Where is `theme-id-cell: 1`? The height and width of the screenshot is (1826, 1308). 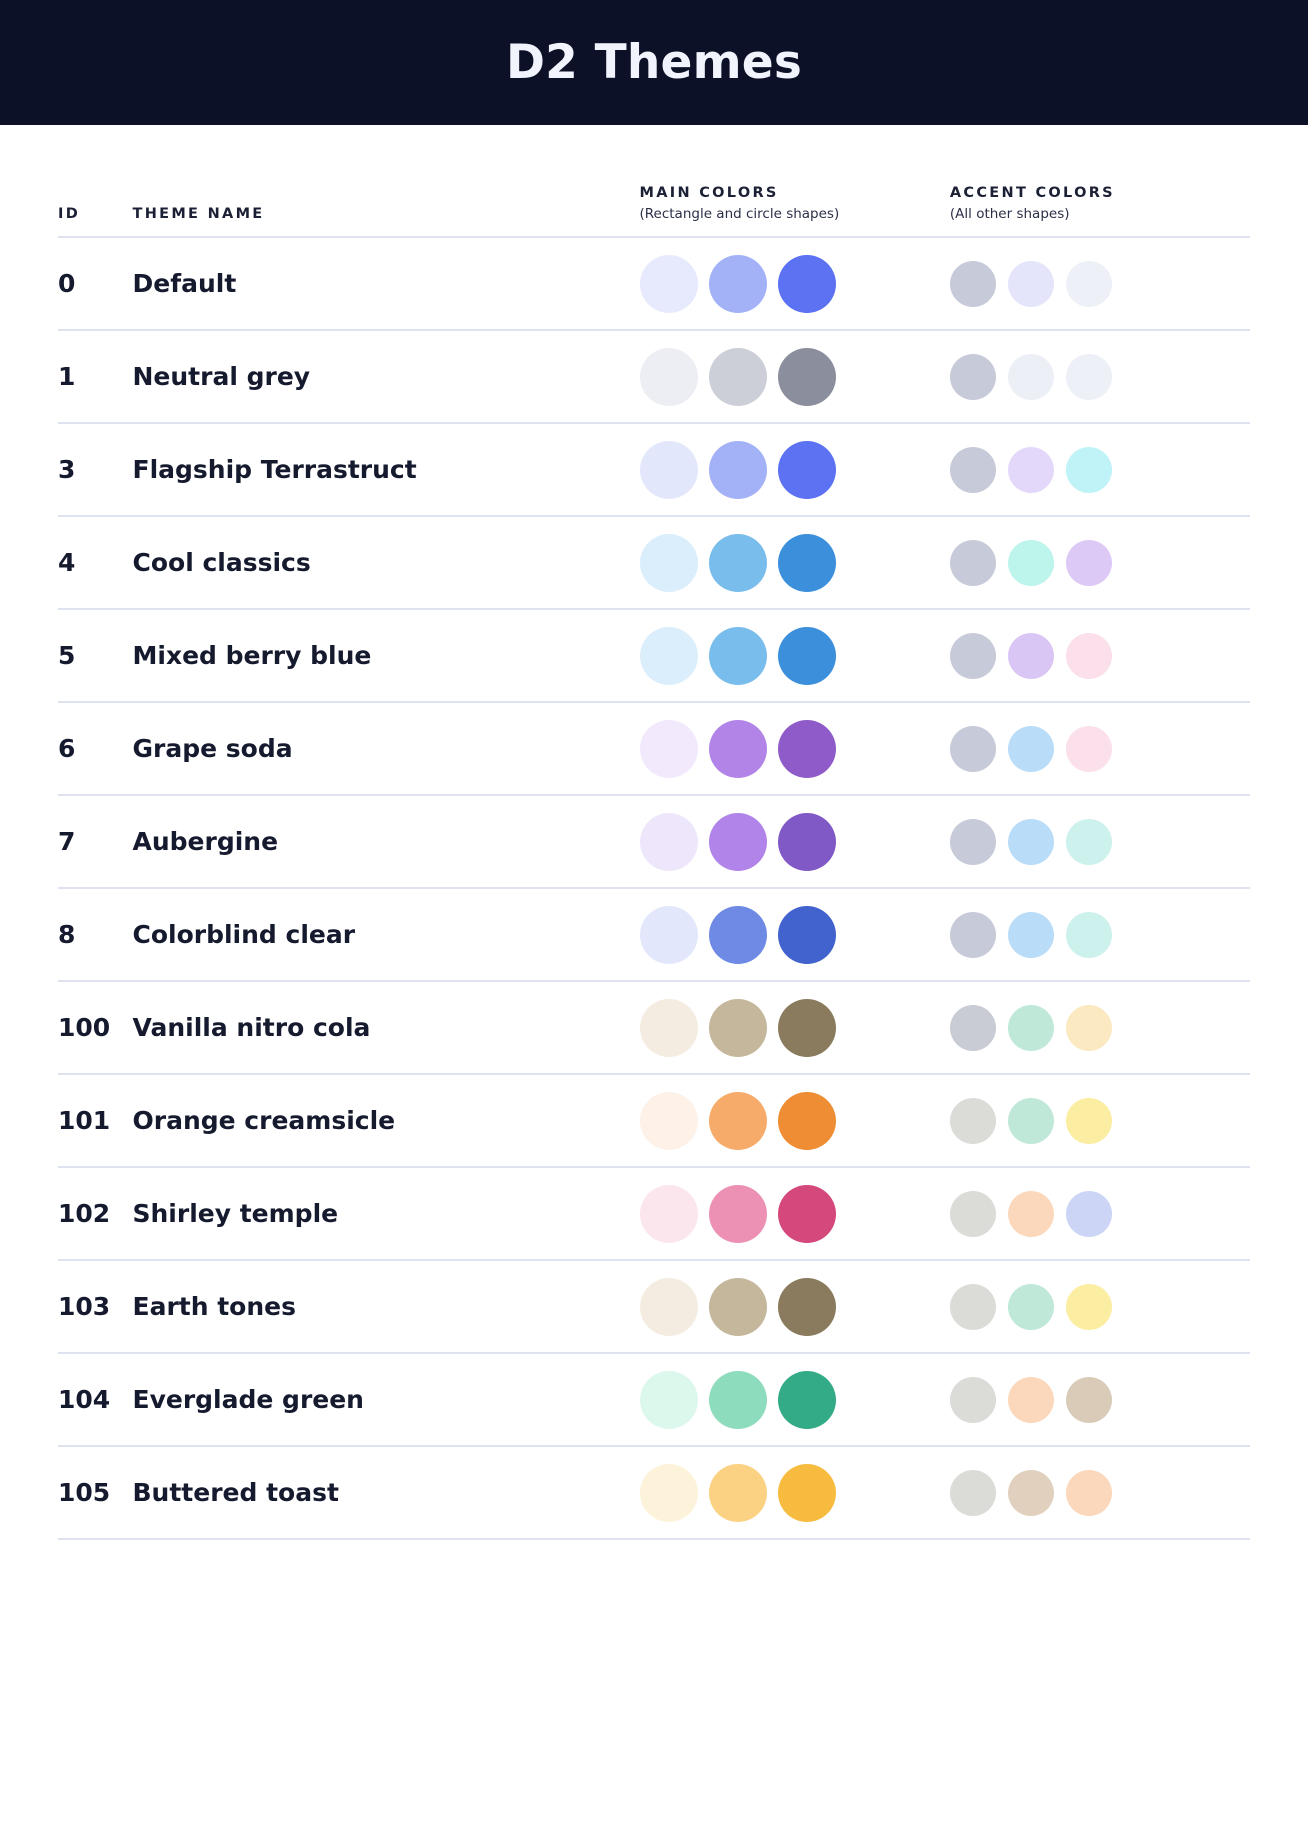
theme-id-cell: 1 is located at coordinates (95, 377).